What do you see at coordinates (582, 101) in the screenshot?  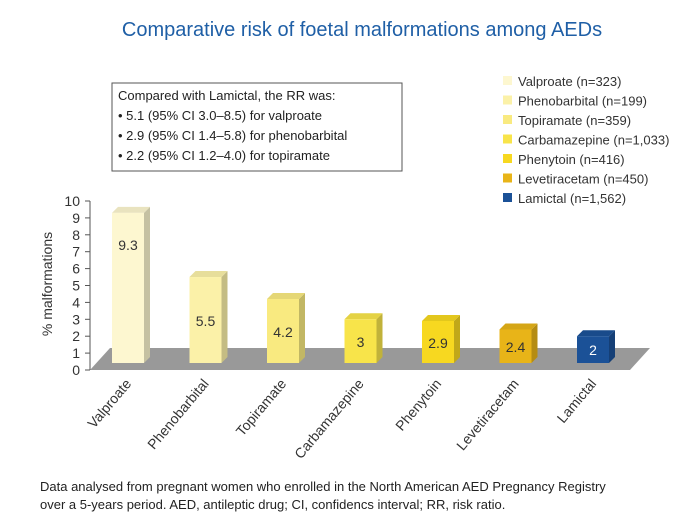 I see `legend-entry: Phenobarbital (n=199)` at bounding box center [582, 101].